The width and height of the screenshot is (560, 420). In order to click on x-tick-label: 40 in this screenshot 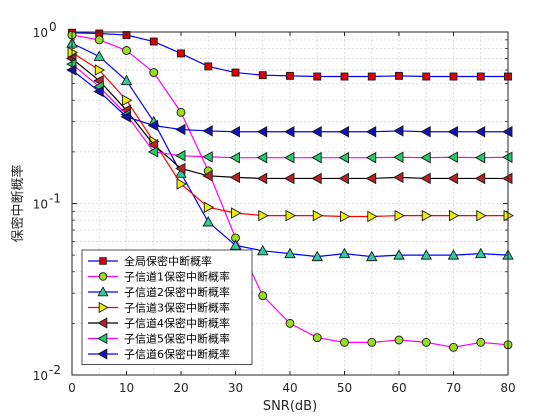, I will do `click(289, 388)`.